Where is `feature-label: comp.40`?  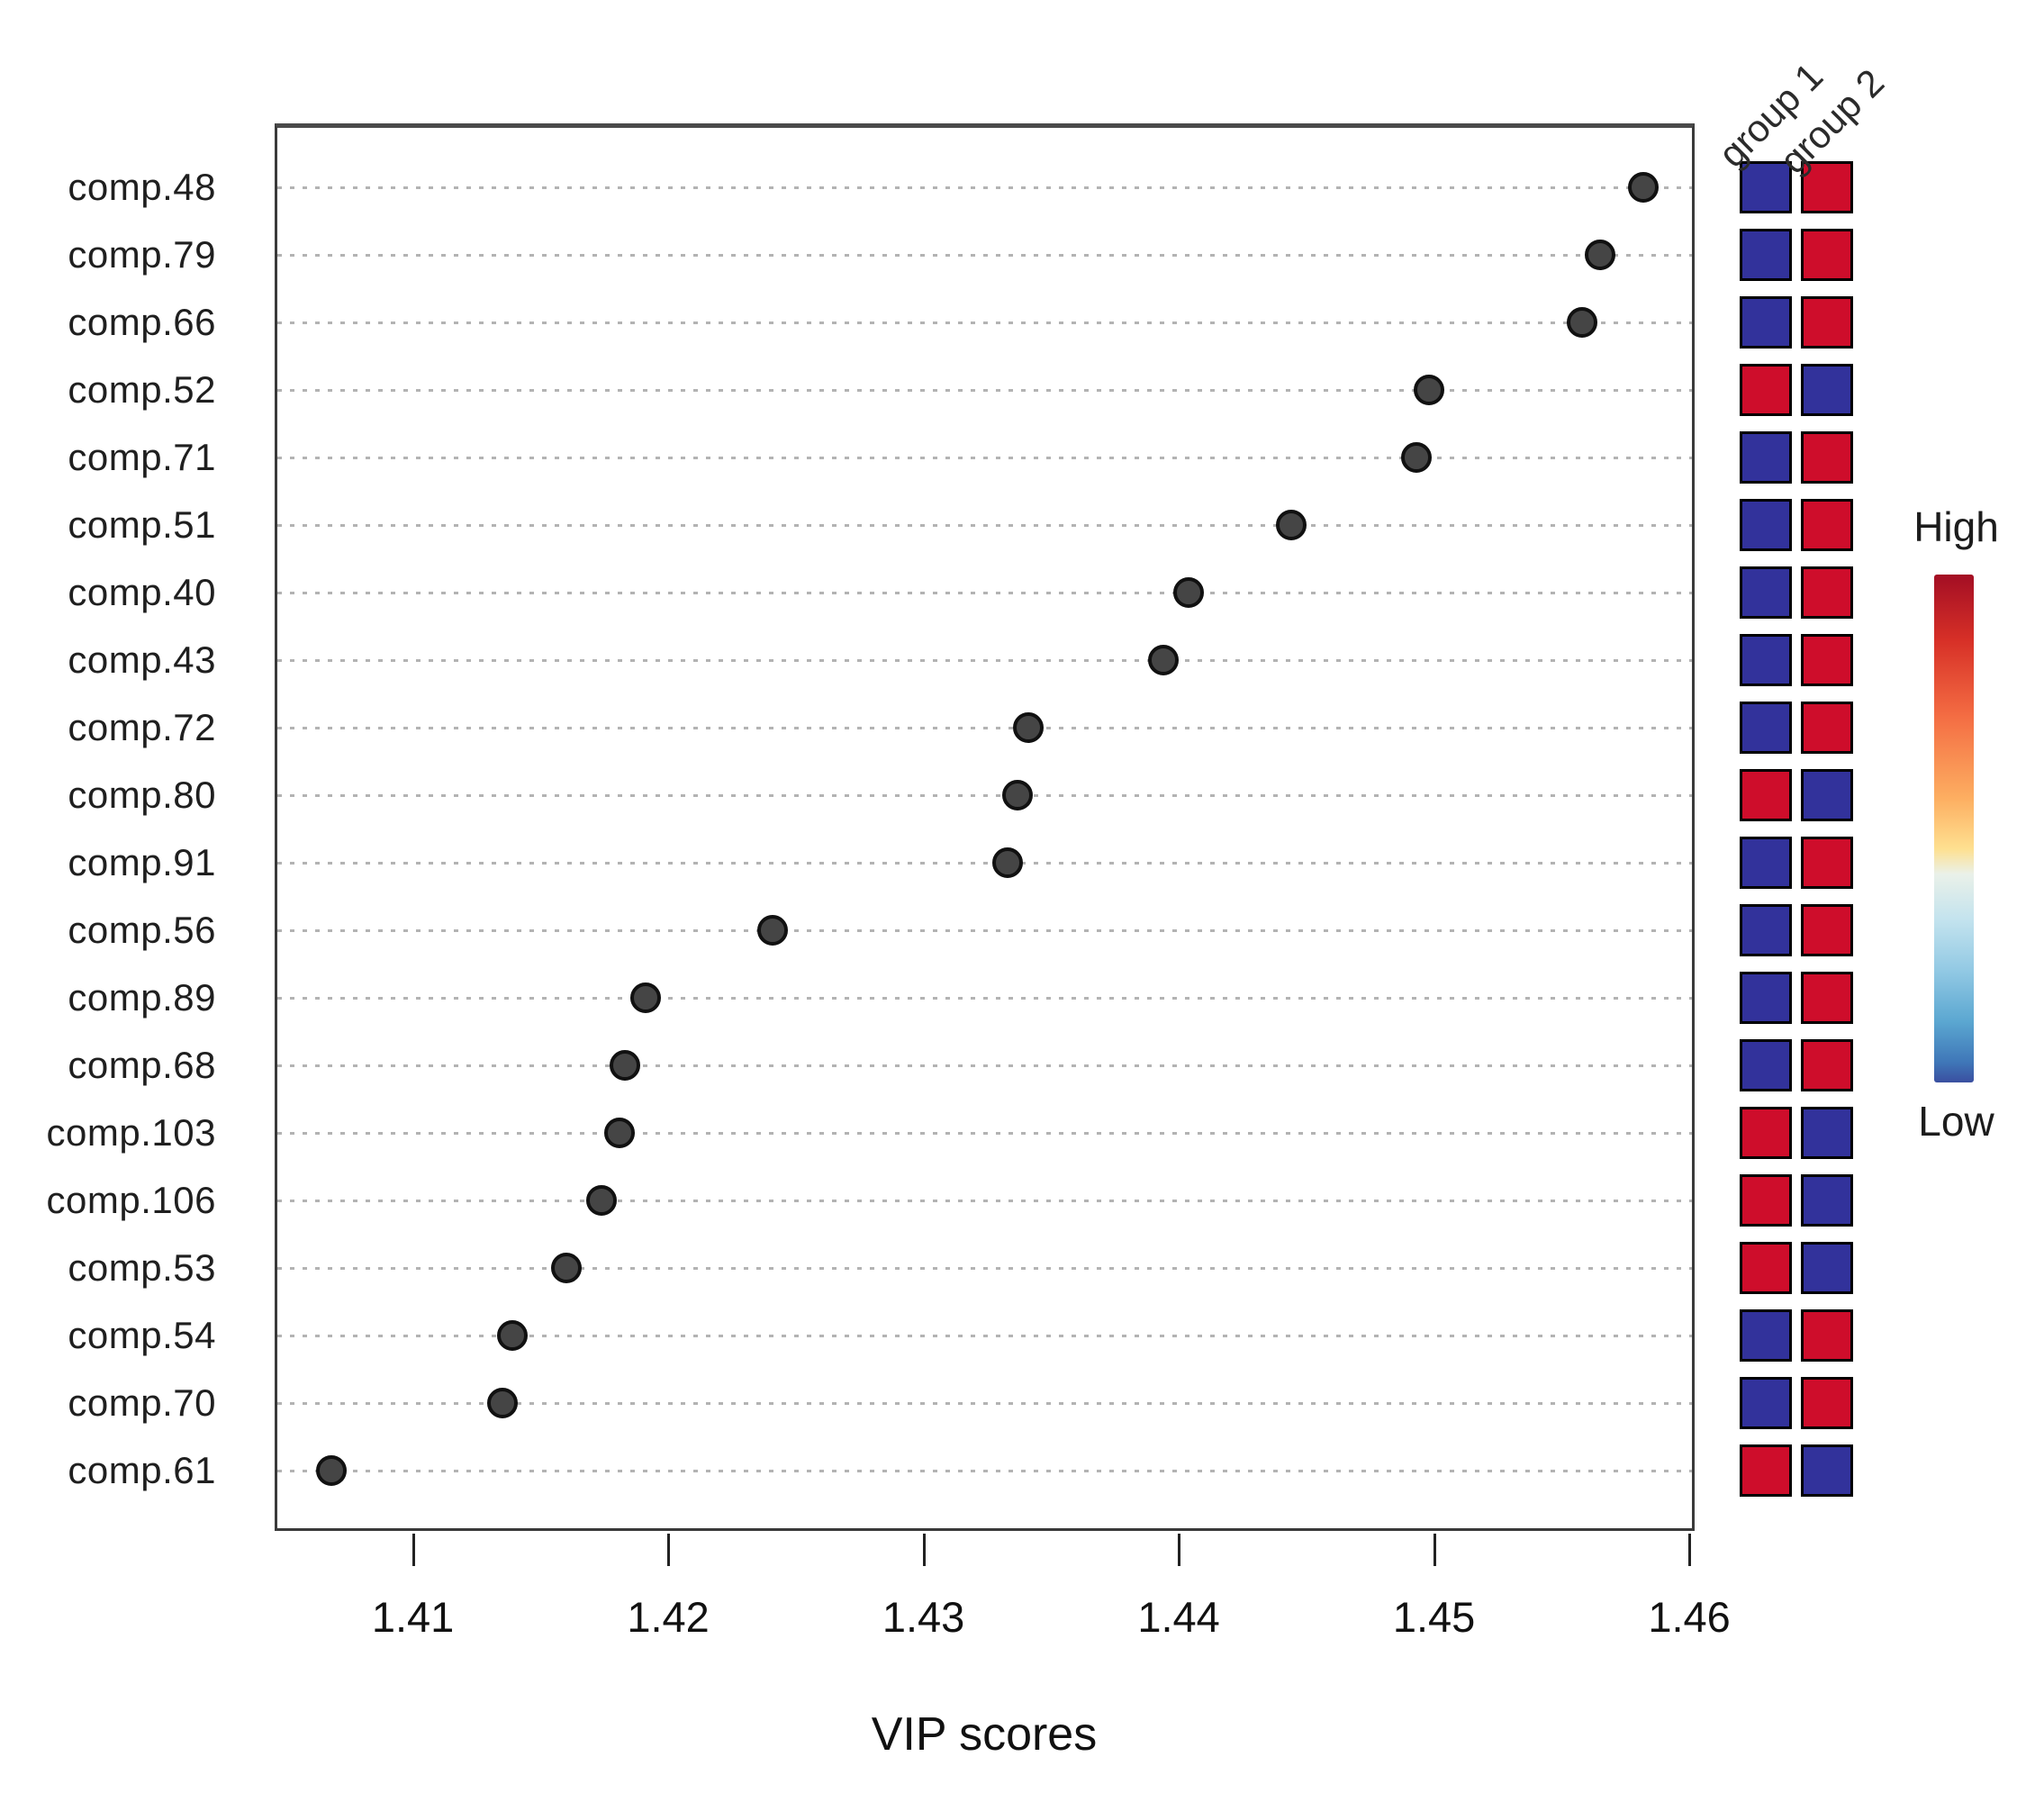
feature-label: comp.40 is located at coordinates (142, 592).